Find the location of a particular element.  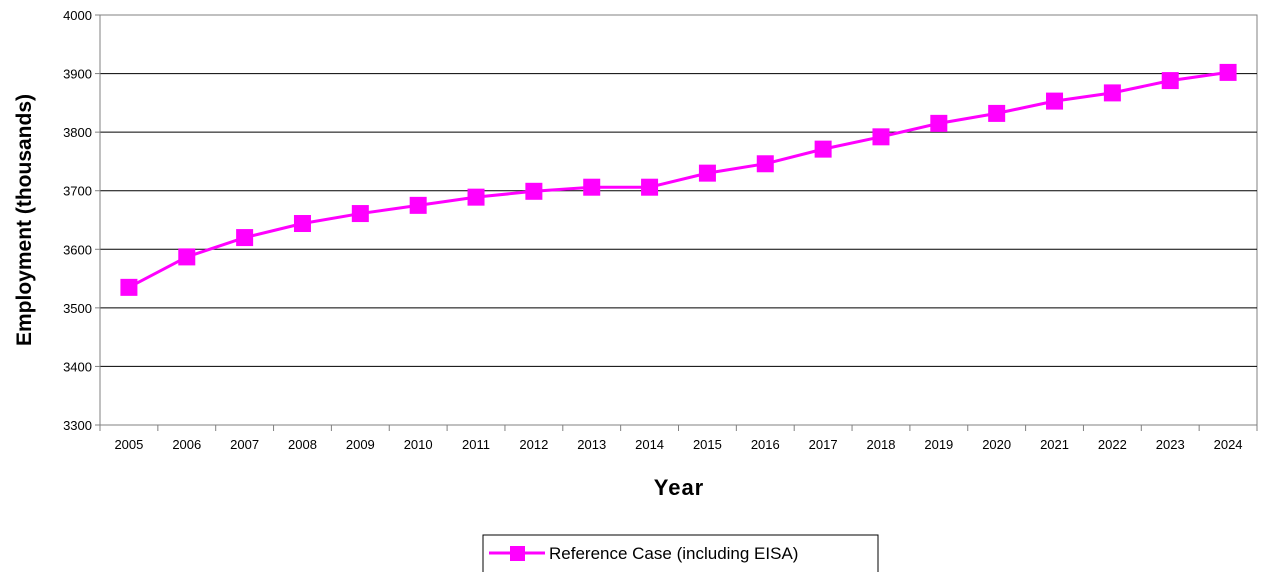

data-point-2021 is located at coordinates (1055, 101).